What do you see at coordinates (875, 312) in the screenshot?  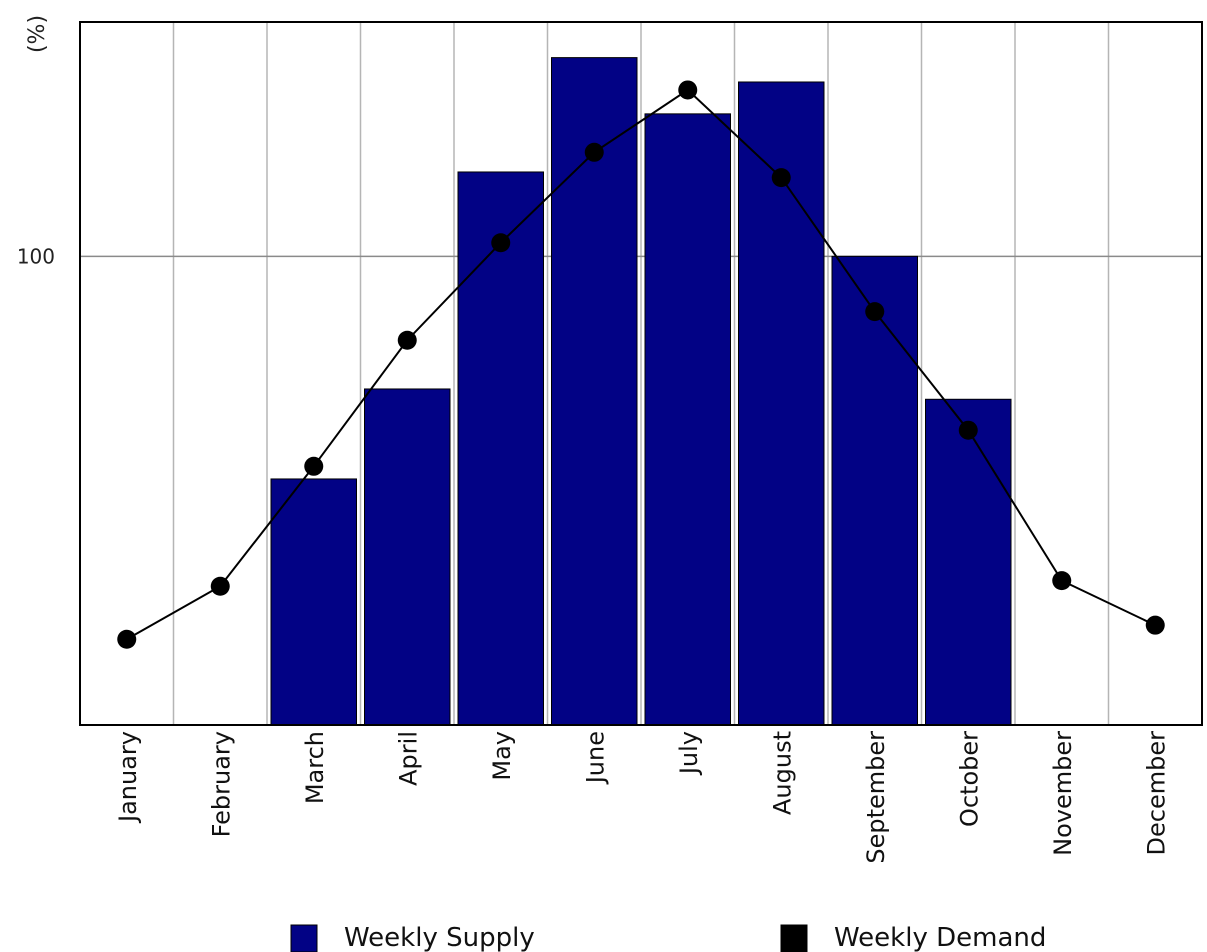 I see `demand-point-september` at bounding box center [875, 312].